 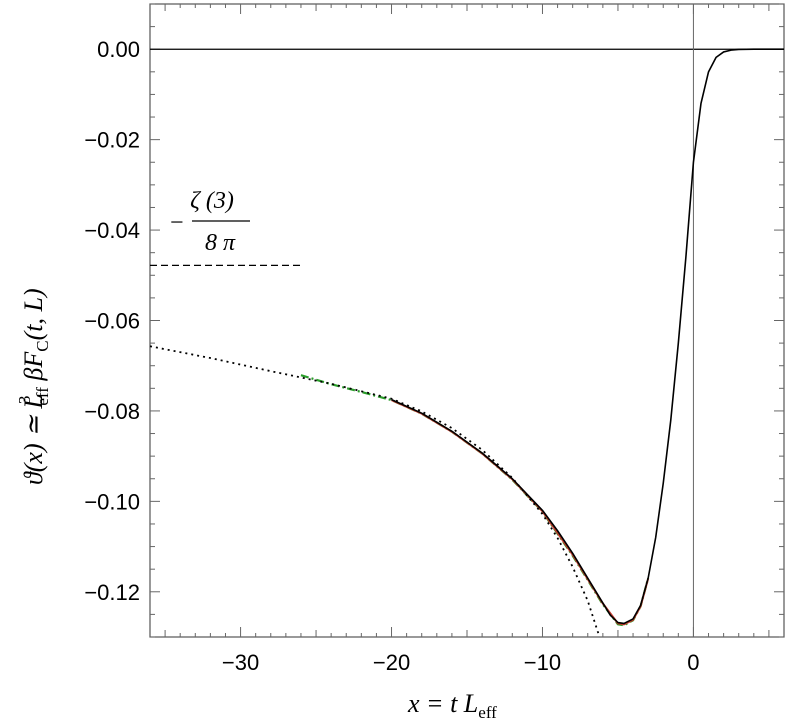 What do you see at coordinates (42, 396) in the screenshot?
I see `y-axis-label-sub1: eff` at bounding box center [42, 396].